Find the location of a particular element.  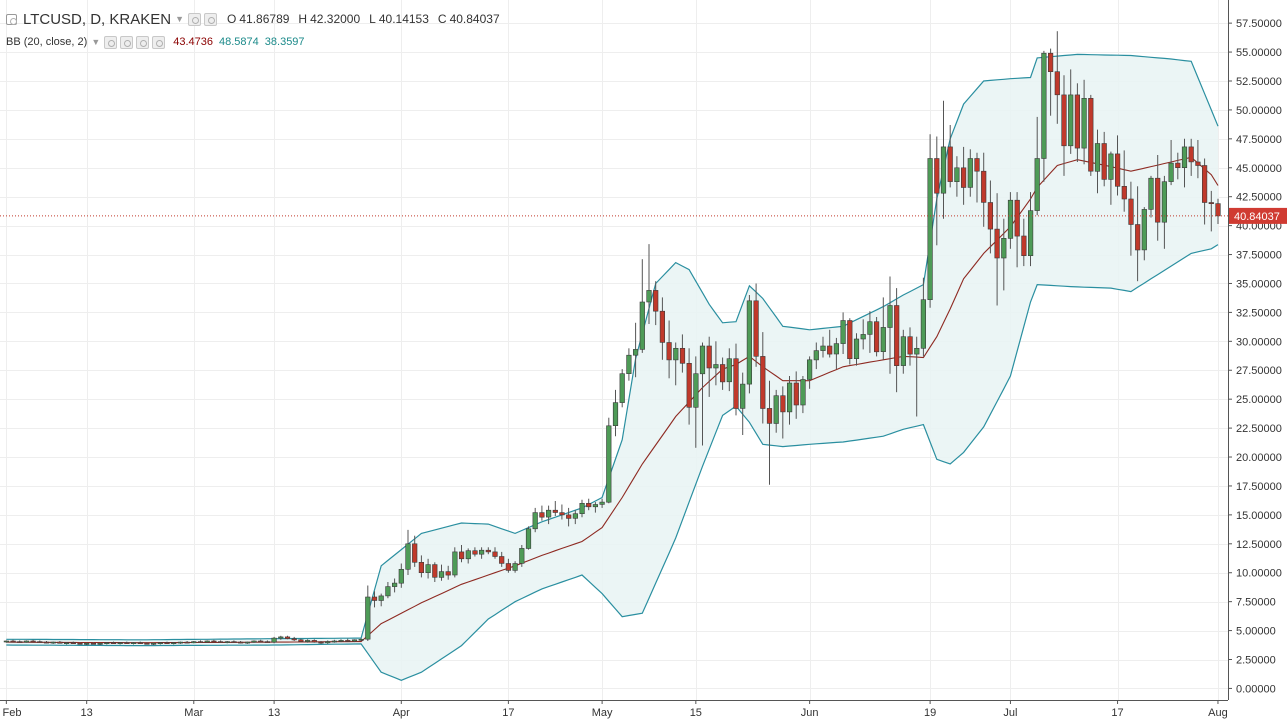

y-tick-label: 57.50000 is located at coordinates (1259, 24).